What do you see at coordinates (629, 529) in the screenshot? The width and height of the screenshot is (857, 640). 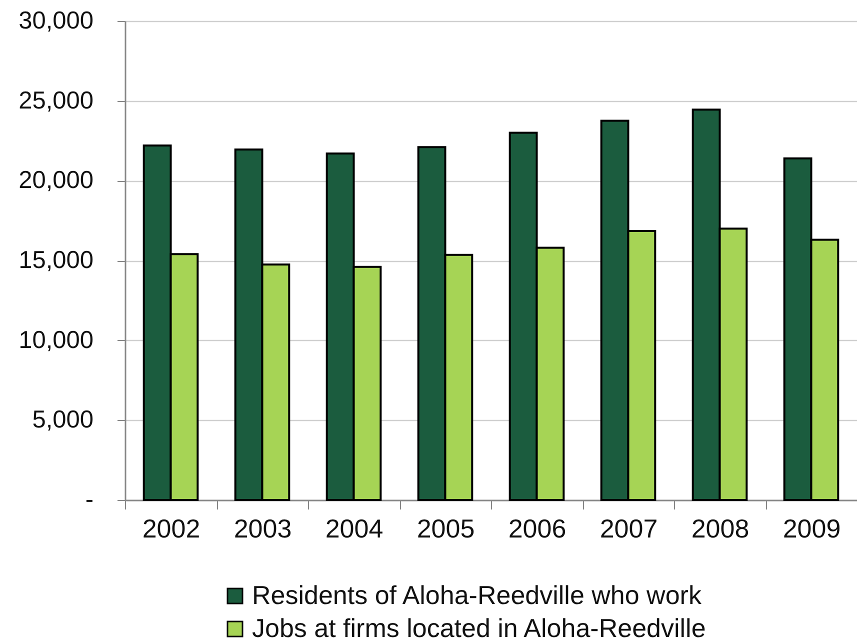 I see `x-tick-label: 2007` at bounding box center [629, 529].